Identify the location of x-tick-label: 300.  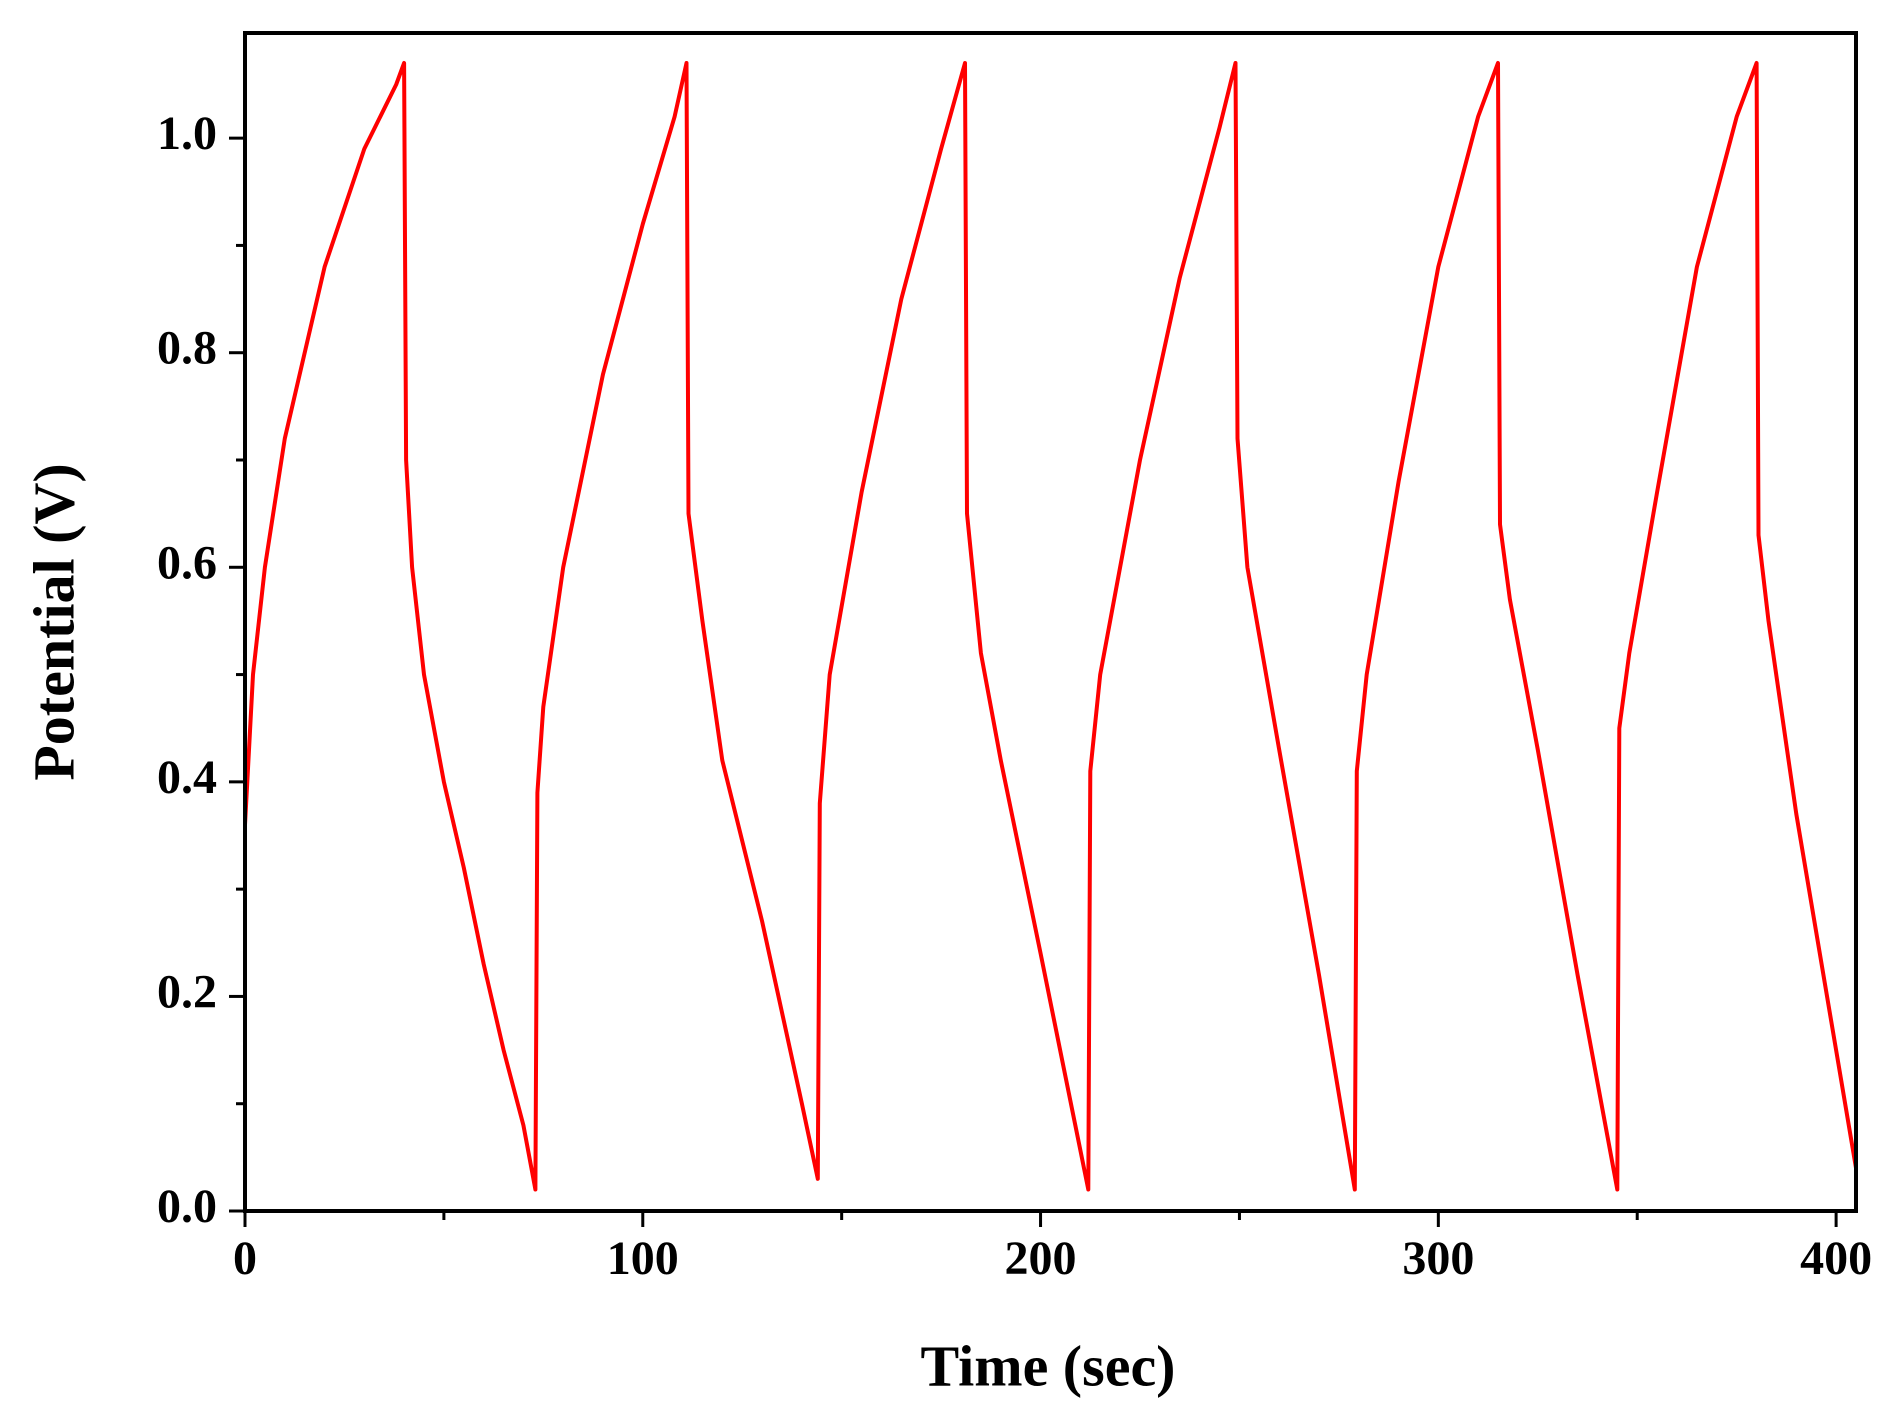
(1438, 1258).